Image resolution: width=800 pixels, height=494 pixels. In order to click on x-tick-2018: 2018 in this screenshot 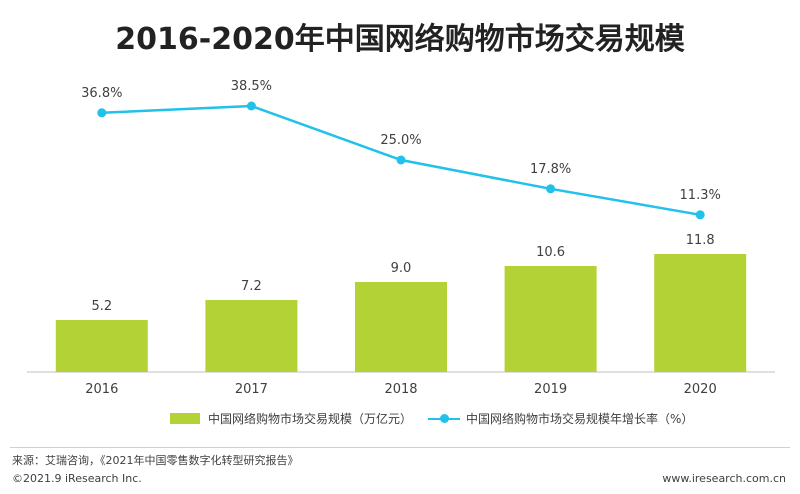, I will do `click(400, 389)`.